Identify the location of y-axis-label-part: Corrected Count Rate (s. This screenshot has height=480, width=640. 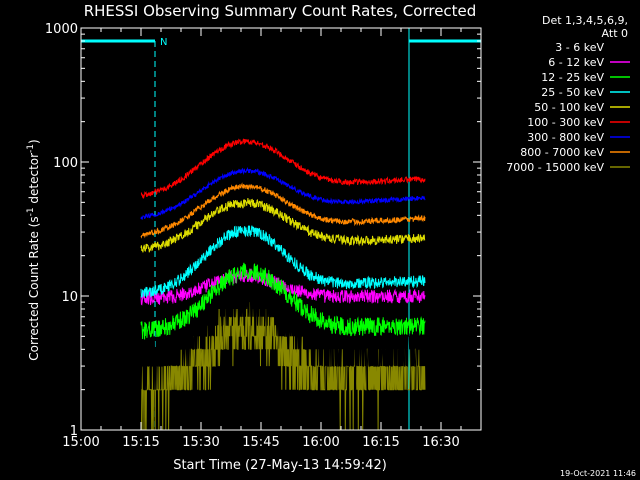
(34, 288).